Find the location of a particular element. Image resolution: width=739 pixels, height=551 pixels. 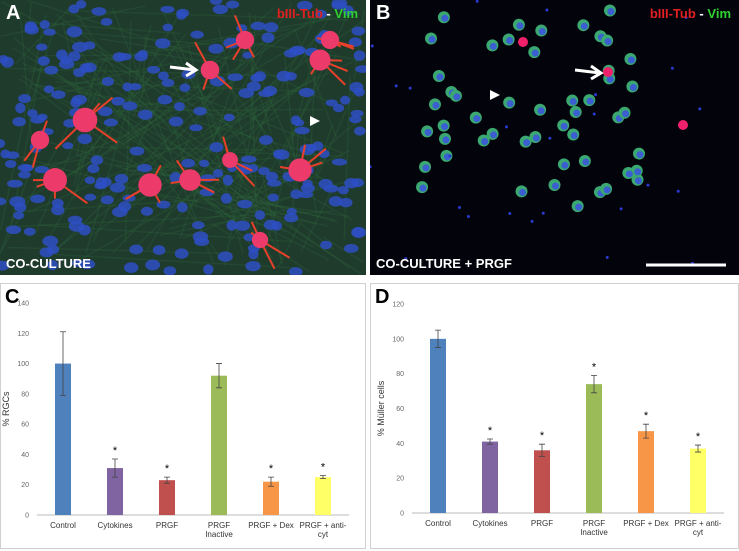

y-tick-label: 120 is located at coordinates (398, 305).